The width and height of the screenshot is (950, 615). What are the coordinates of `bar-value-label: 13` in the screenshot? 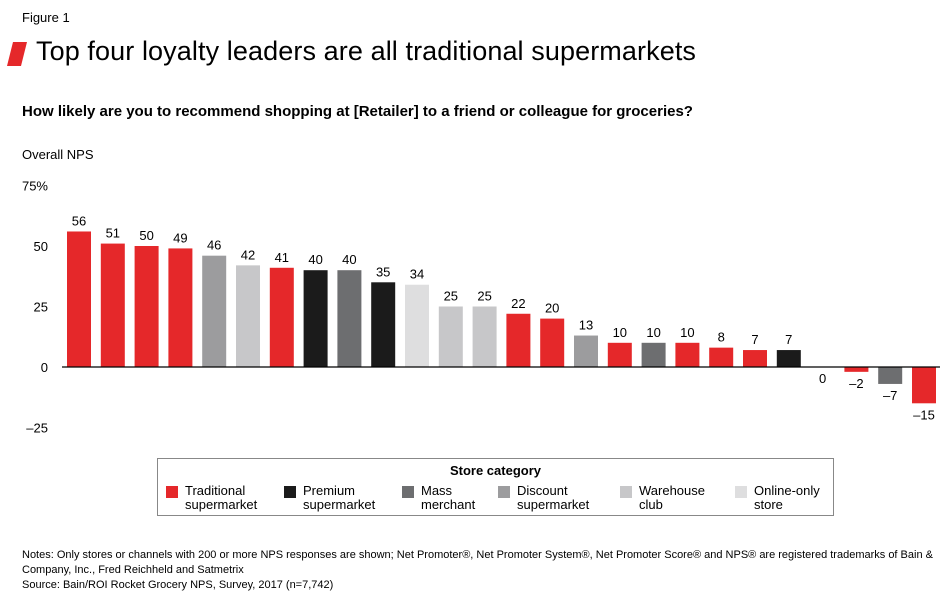 It's located at (586, 325).